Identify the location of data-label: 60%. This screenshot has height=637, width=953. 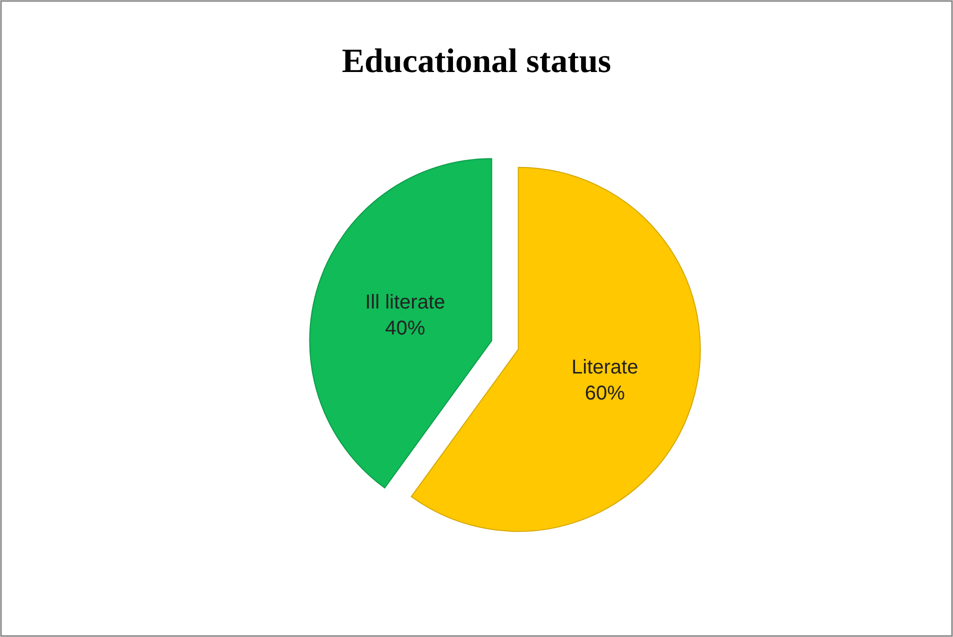
(605, 393).